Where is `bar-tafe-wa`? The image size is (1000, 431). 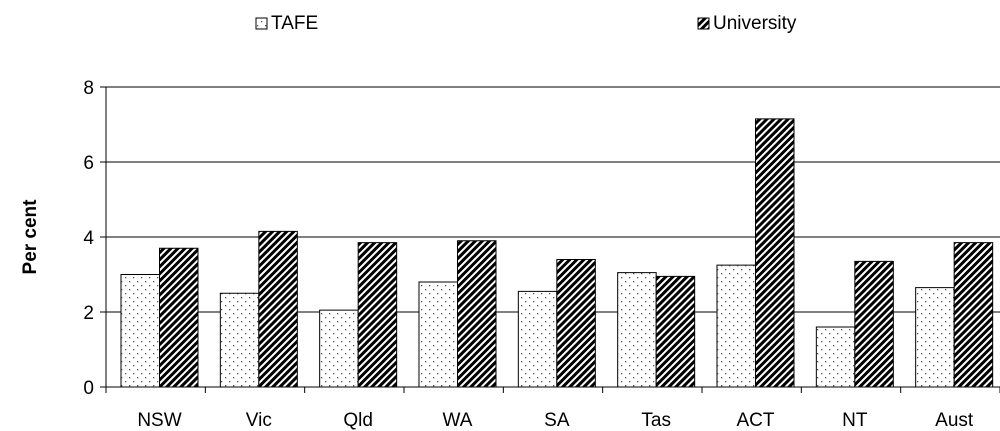 bar-tafe-wa is located at coordinates (438, 334).